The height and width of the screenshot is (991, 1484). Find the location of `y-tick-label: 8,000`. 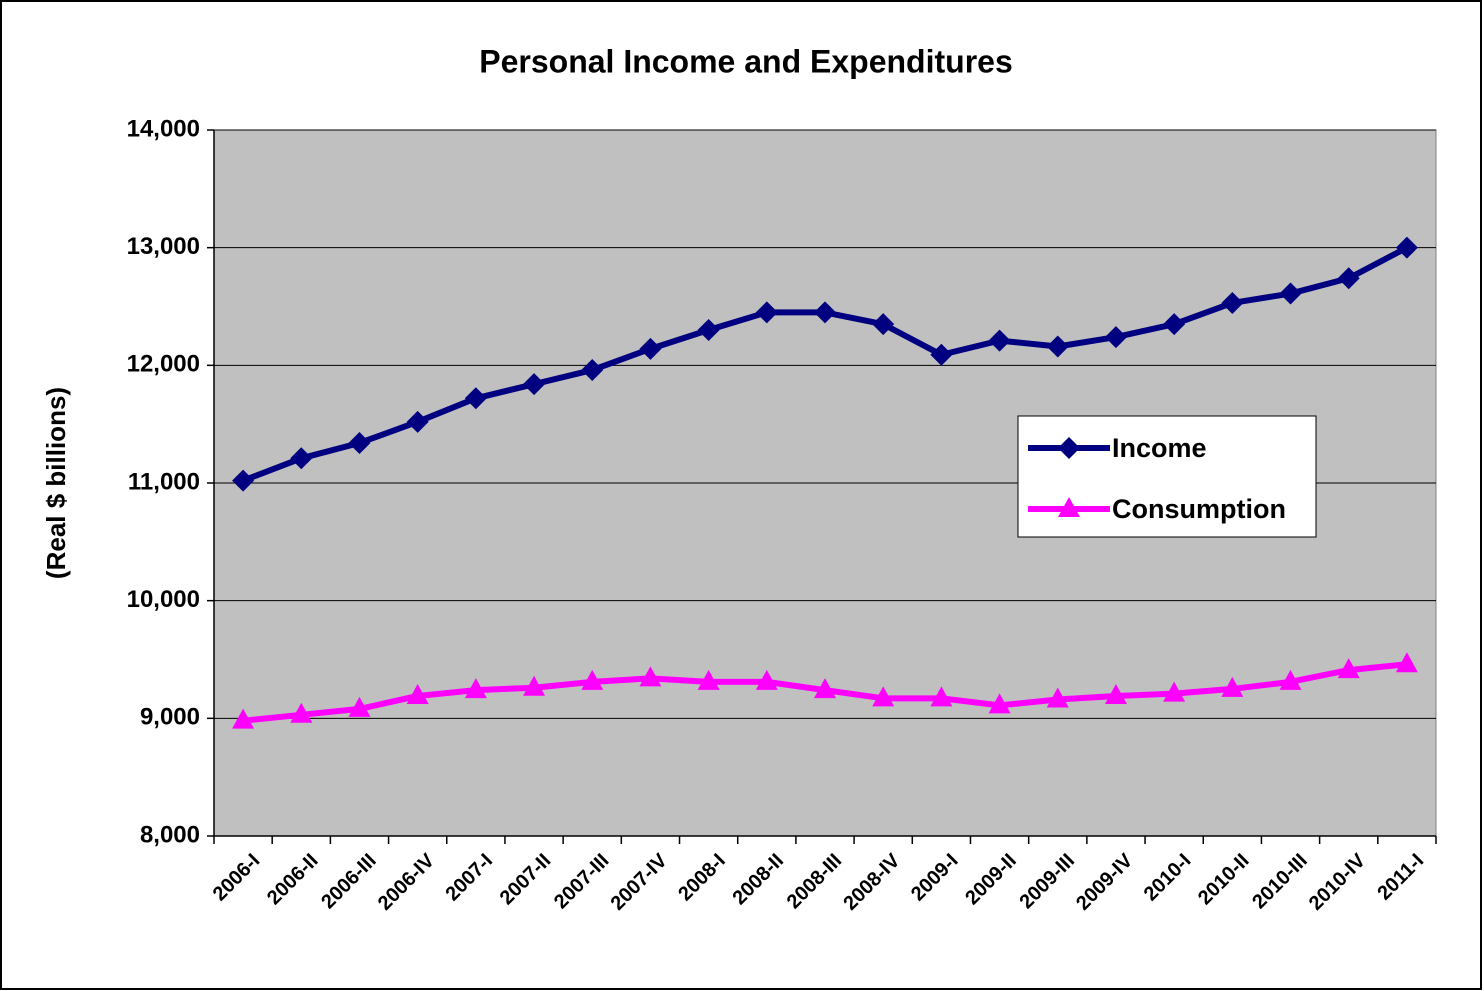

y-tick-label: 8,000 is located at coordinates (170, 834).